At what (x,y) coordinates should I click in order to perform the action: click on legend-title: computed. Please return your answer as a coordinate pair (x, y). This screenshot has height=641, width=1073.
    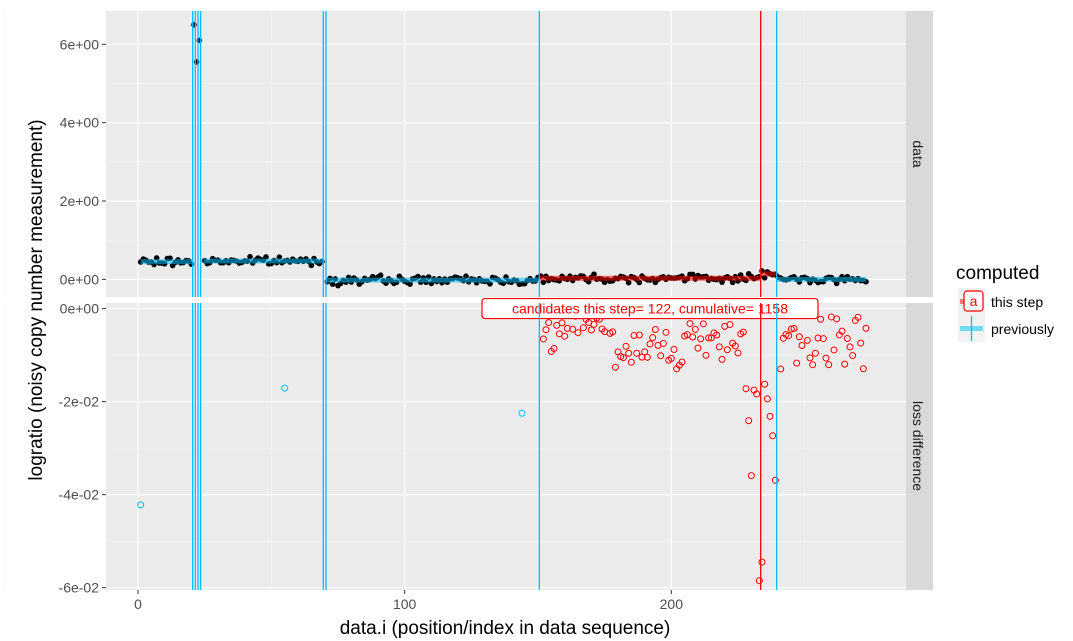
    Looking at the image, I should click on (997, 273).